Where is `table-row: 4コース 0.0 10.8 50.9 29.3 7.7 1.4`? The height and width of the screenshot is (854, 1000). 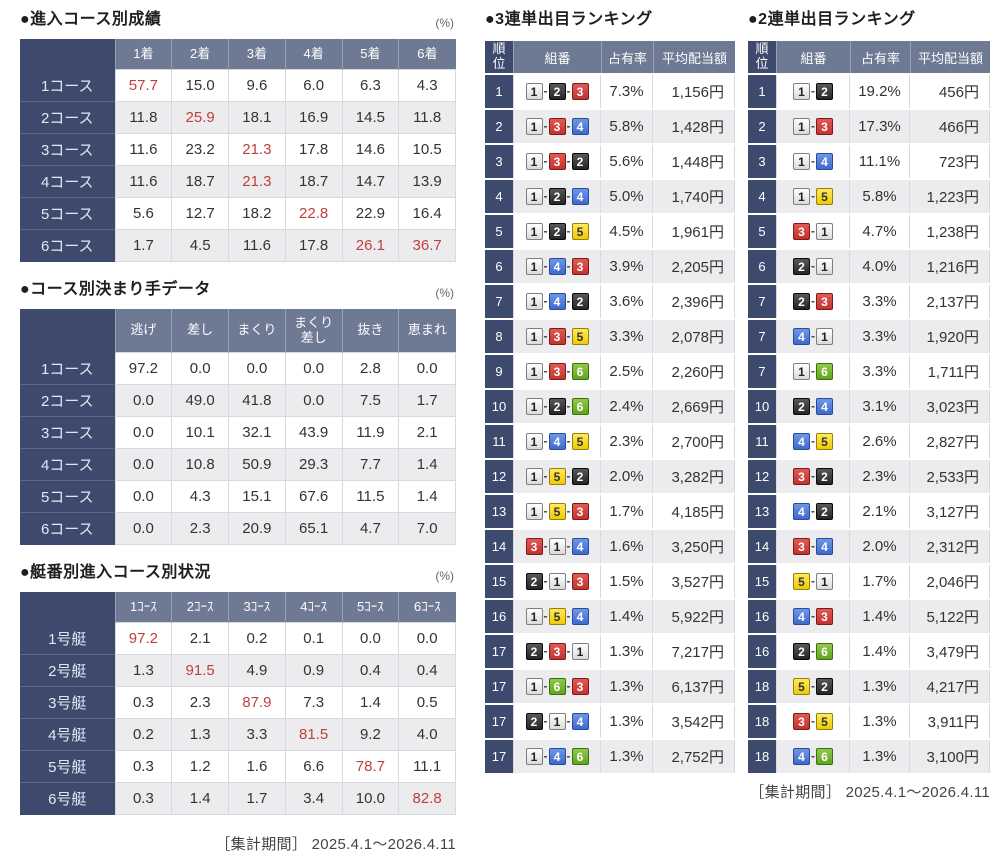
table-row: 4コース 0.0 10.8 50.9 29.3 7.7 1.4 is located at coordinates (238, 464).